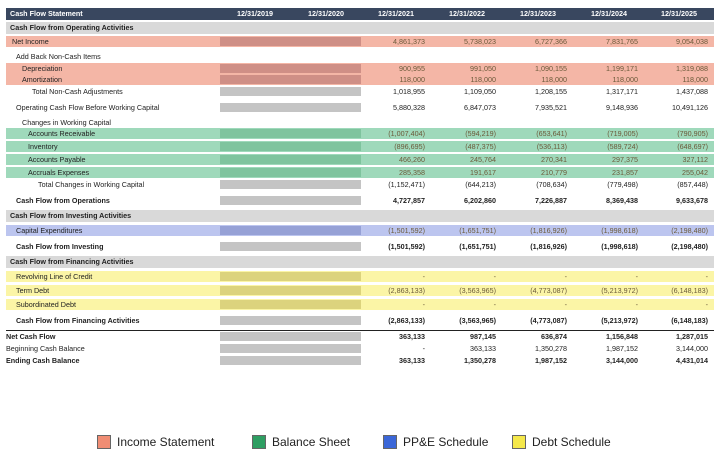 This screenshot has height=456, width=720. Describe the element at coordinates (406, 184) in the screenshot. I see `value-cell: (1,152,471)` at that location.